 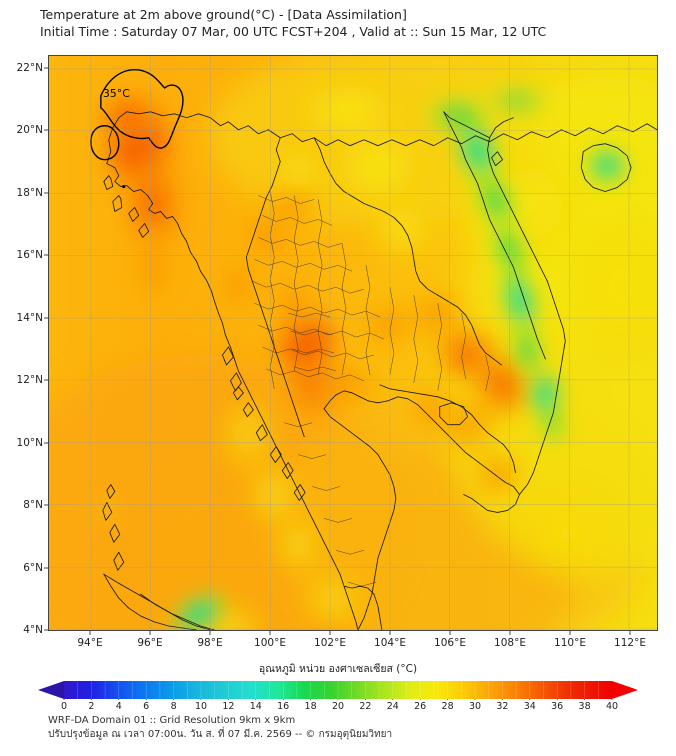 I want to click on cb-tick: 10, so click(x=201, y=706).